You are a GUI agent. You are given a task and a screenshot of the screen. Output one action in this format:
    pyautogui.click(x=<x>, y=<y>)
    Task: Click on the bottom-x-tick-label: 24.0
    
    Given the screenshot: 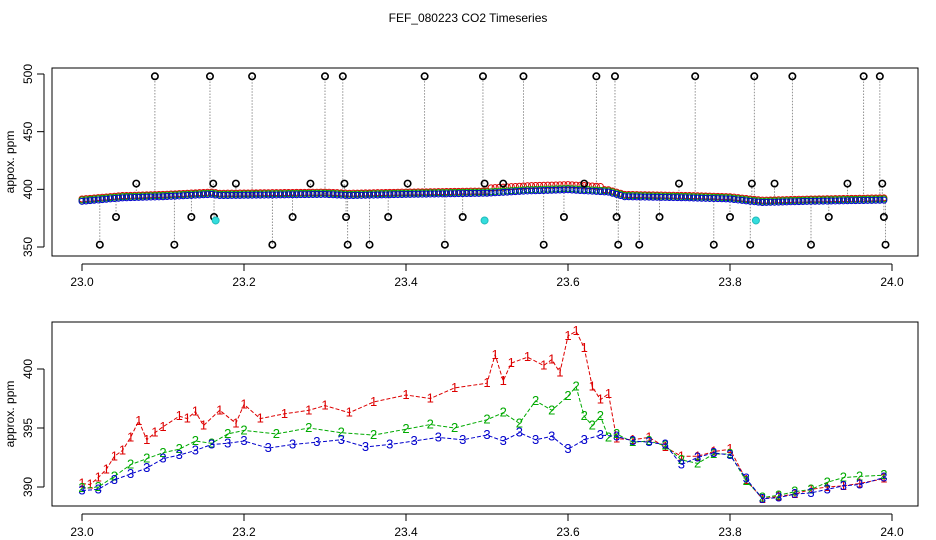 What is the action you would take?
    pyautogui.click(x=892, y=532)
    